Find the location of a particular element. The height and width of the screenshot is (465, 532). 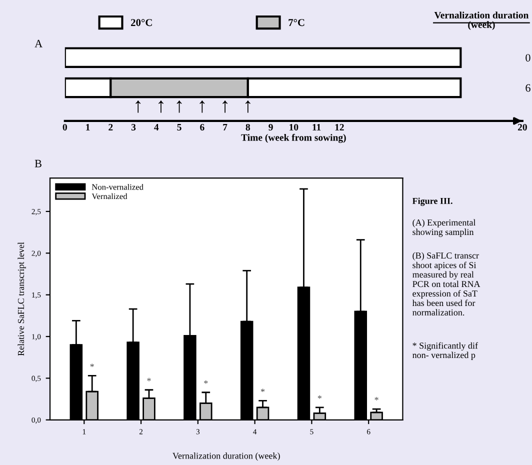

text: * Significantly dif non- vernalized p is located at coordinates (445, 351).